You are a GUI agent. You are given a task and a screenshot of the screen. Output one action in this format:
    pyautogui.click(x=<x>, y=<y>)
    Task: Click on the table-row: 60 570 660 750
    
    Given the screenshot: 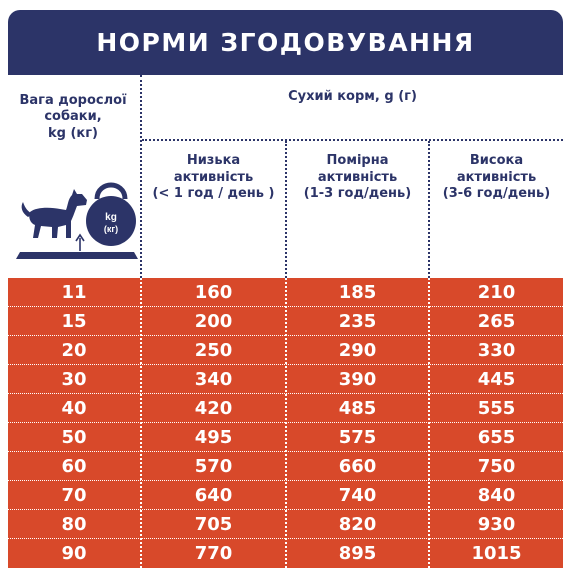 What is the action you would take?
    pyautogui.click(x=285, y=466)
    